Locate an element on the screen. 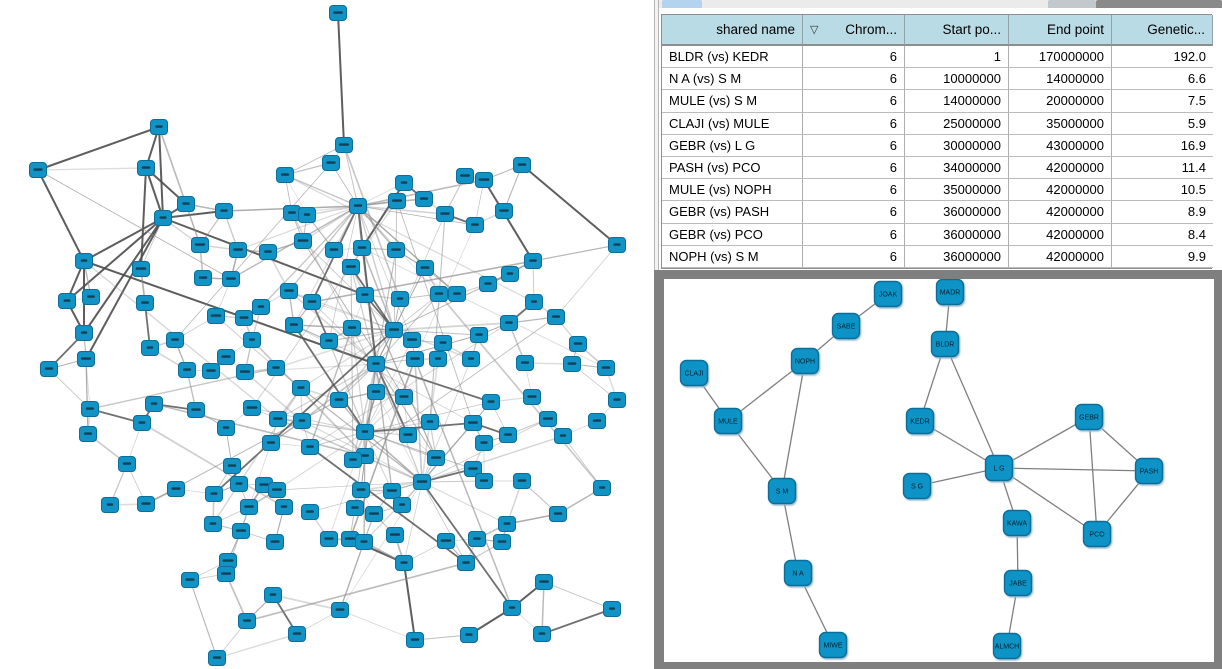  table-cell: 10000000 is located at coordinates (957, 79).